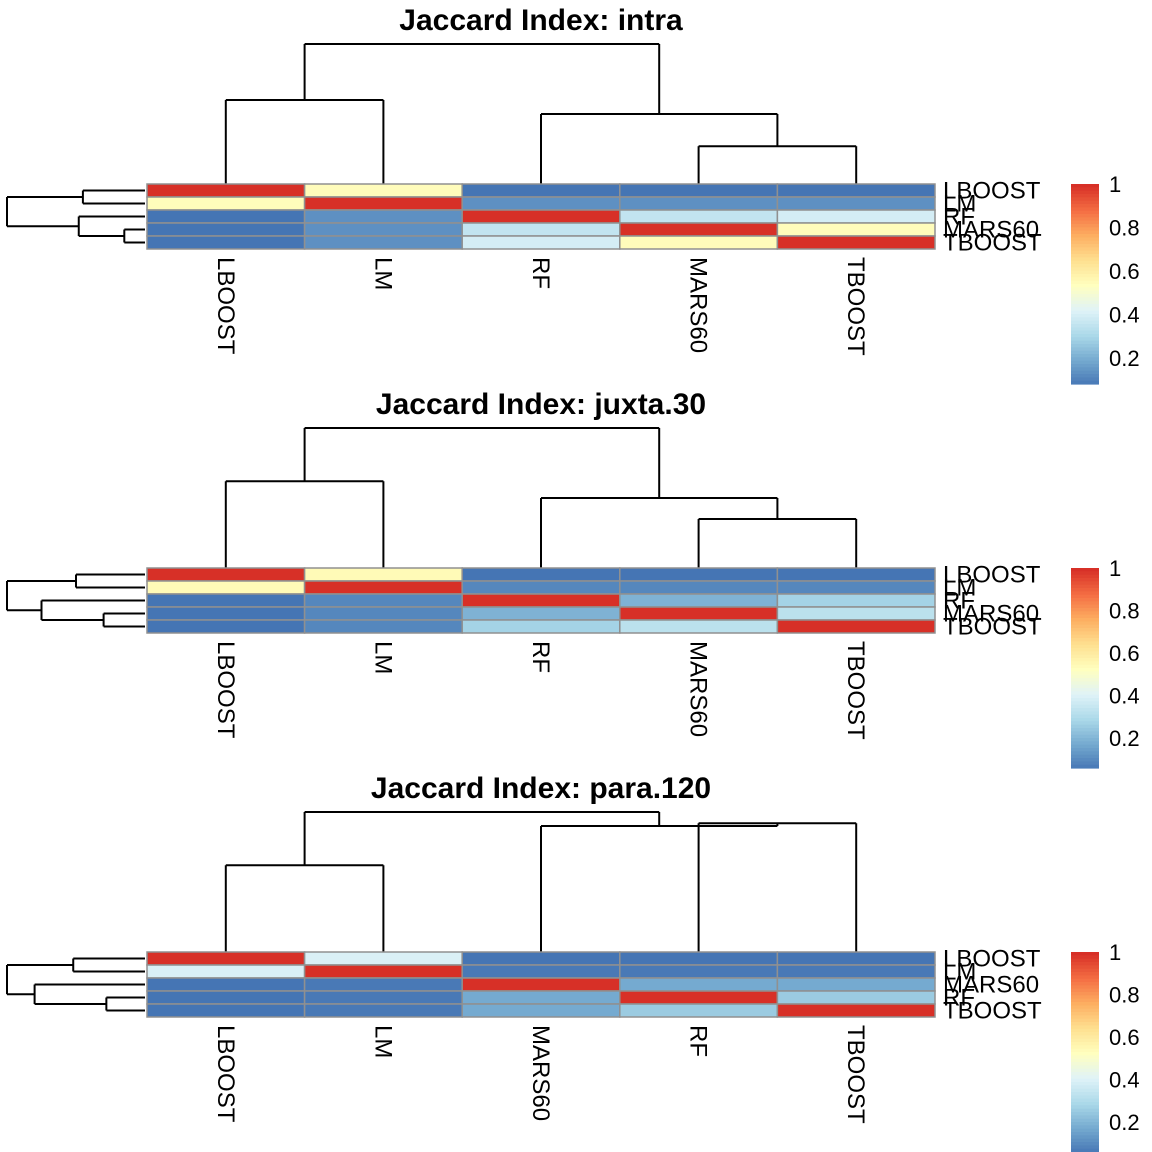  I want to click on column-label: TBOOST, so click(855, 1074).